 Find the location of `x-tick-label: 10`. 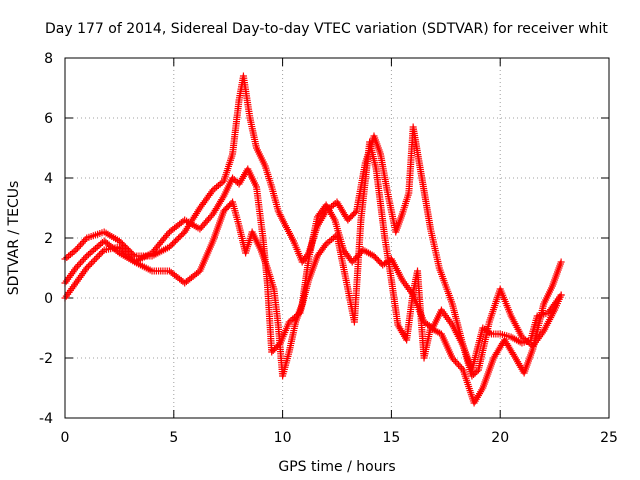

x-tick-label: 10 is located at coordinates (283, 438).